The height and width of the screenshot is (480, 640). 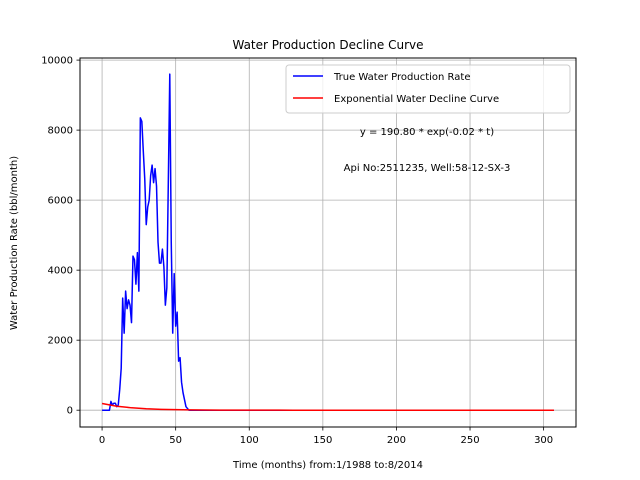 I want to click on chart-title: Water Production Decline Curve, so click(x=327, y=45).